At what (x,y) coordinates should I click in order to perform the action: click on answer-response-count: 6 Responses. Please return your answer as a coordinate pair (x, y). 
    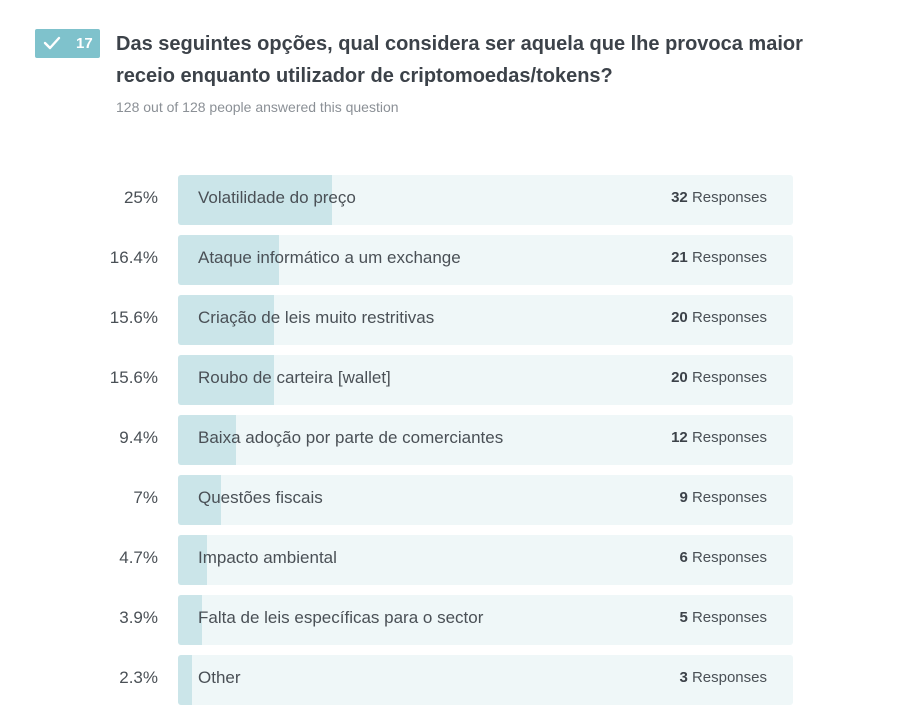
    Looking at the image, I should click on (723, 558).